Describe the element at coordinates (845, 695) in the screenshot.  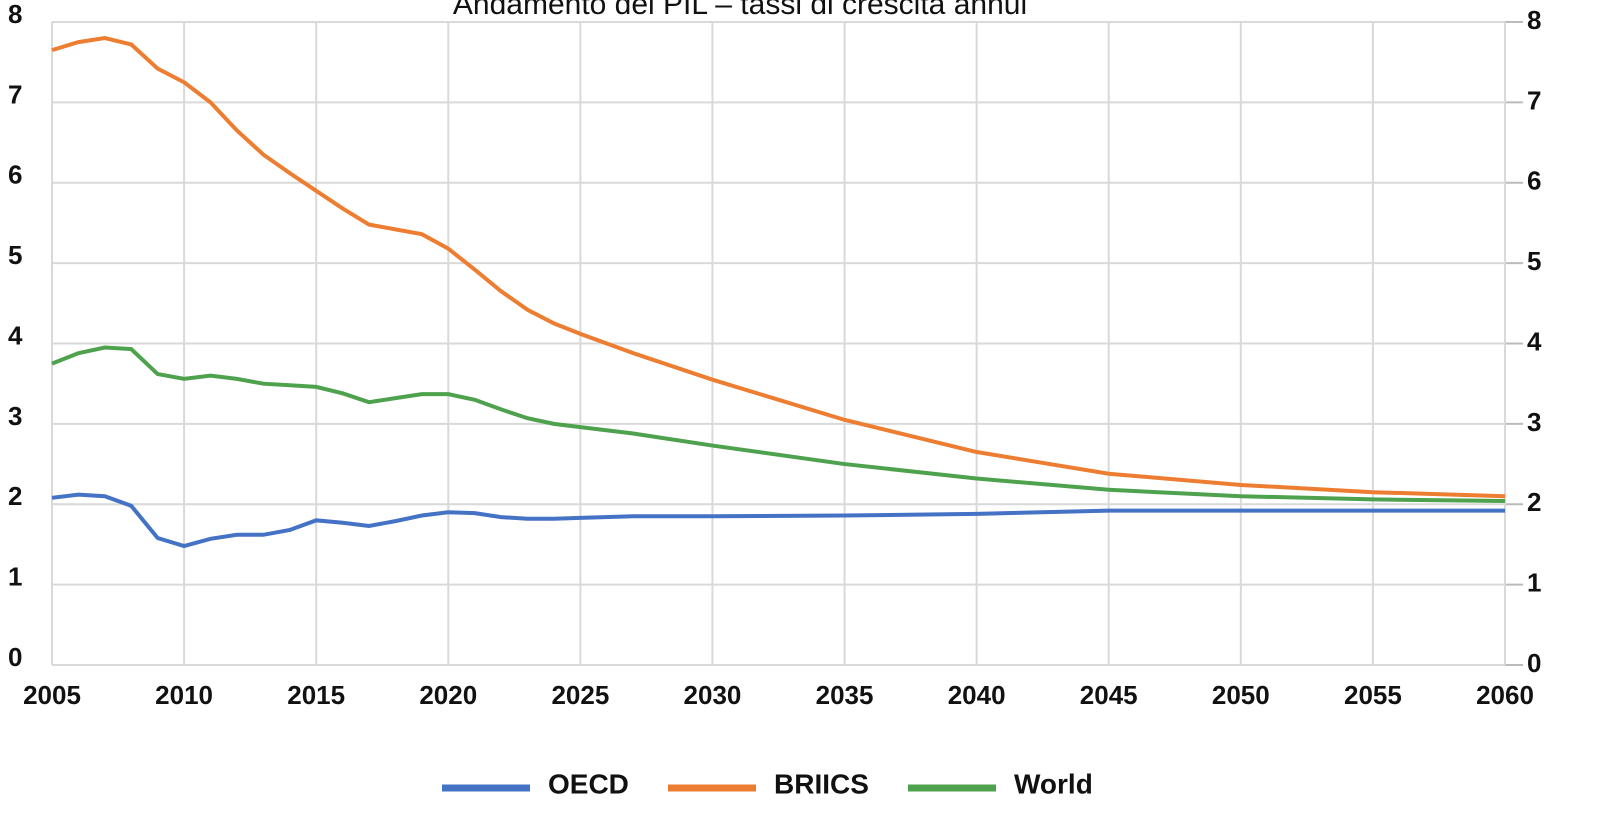
I see `x-tick-label: 2035` at that location.